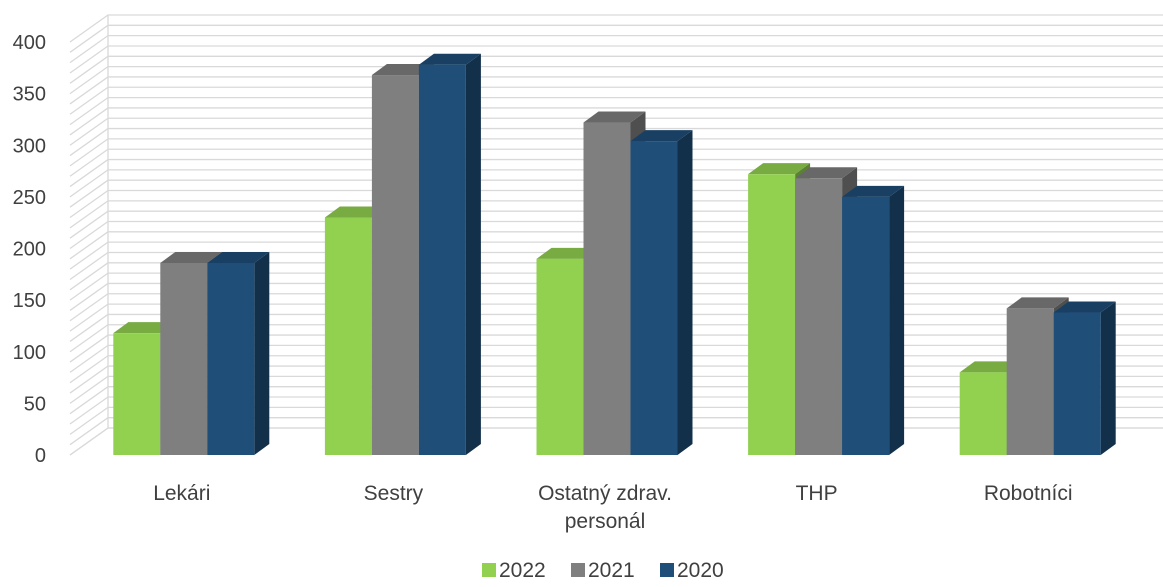 The height and width of the screenshot is (587, 1163). What do you see at coordinates (181, 493) in the screenshot?
I see `x-tick-label: Lekári` at bounding box center [181, 493].